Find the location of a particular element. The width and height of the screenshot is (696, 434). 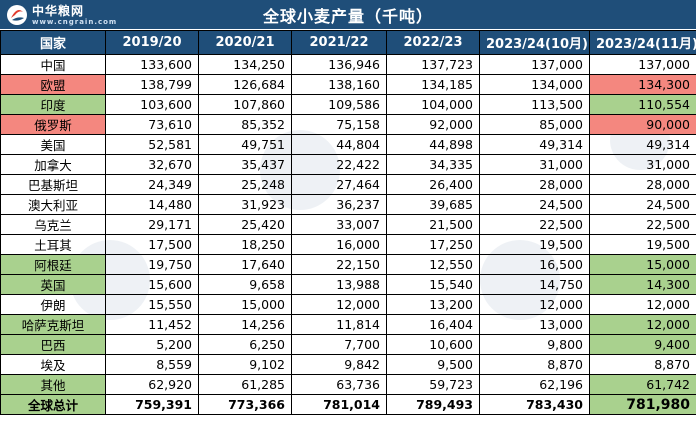

value-cell: 16,500 is located at coordinates (534, 264).